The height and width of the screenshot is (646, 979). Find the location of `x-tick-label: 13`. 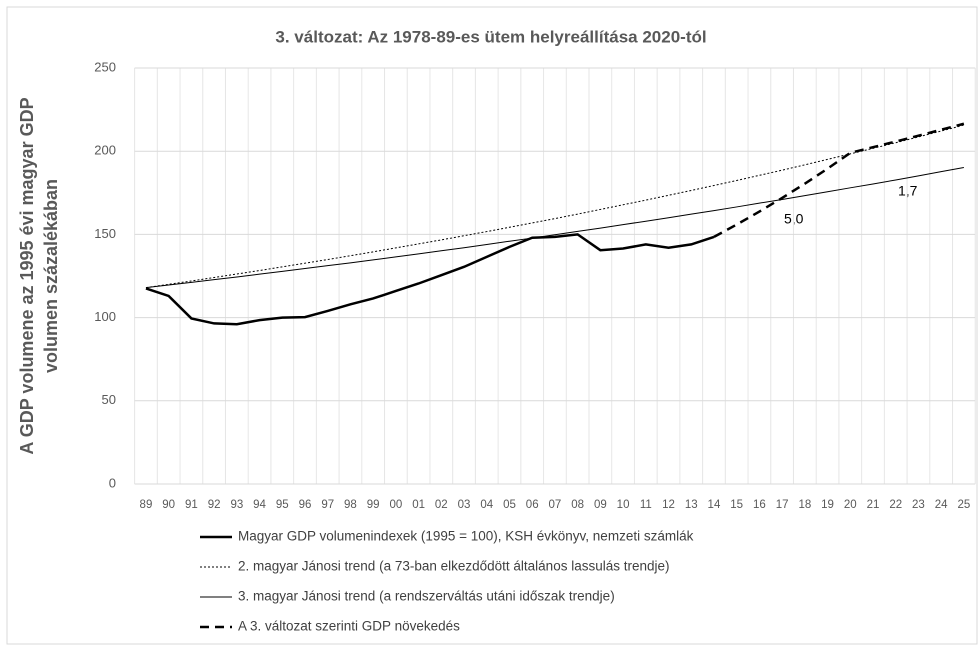

x-tick-label: 13 is located at coordinates (691, 505).